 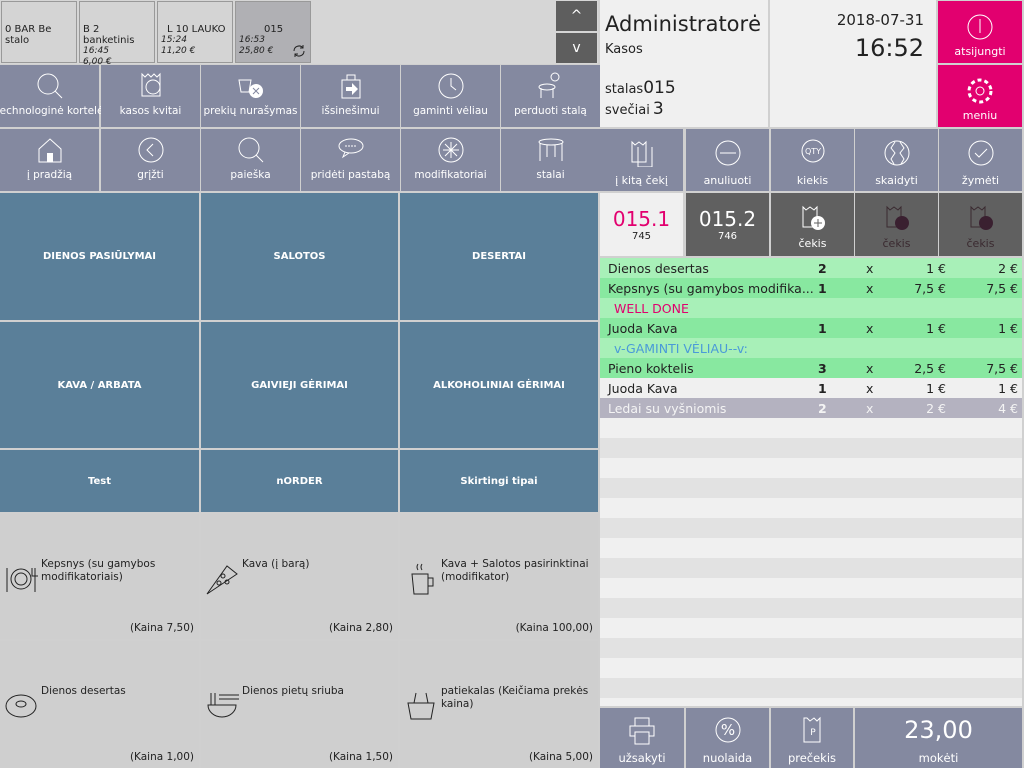 I want to click on noodle-bowl-icon, so click(x=223, y=705).